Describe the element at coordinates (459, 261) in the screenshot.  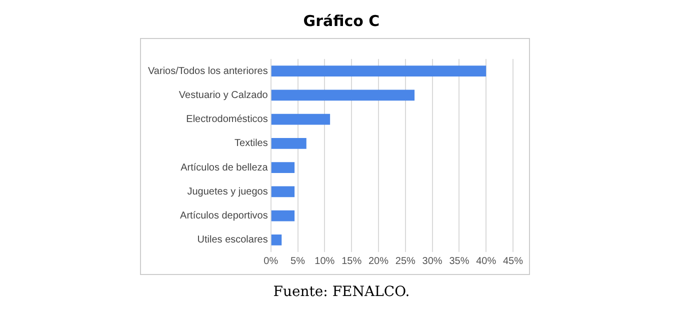
I see `x-tick-label: 35%` at that location.